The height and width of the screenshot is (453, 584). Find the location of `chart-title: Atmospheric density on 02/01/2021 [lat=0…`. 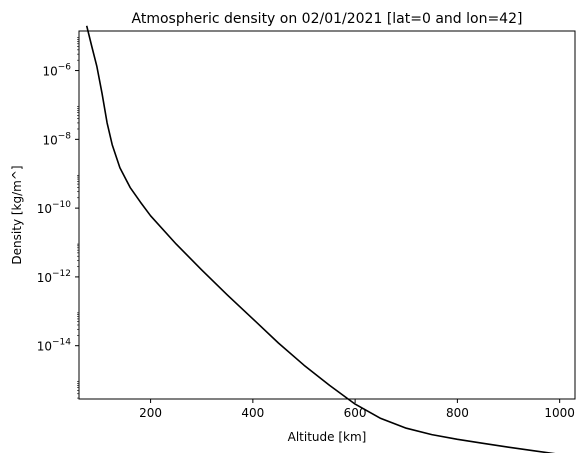

chart-title: Atmospheric density on 02/01/2021 [lat=0… is located at coordinates (327, 19).